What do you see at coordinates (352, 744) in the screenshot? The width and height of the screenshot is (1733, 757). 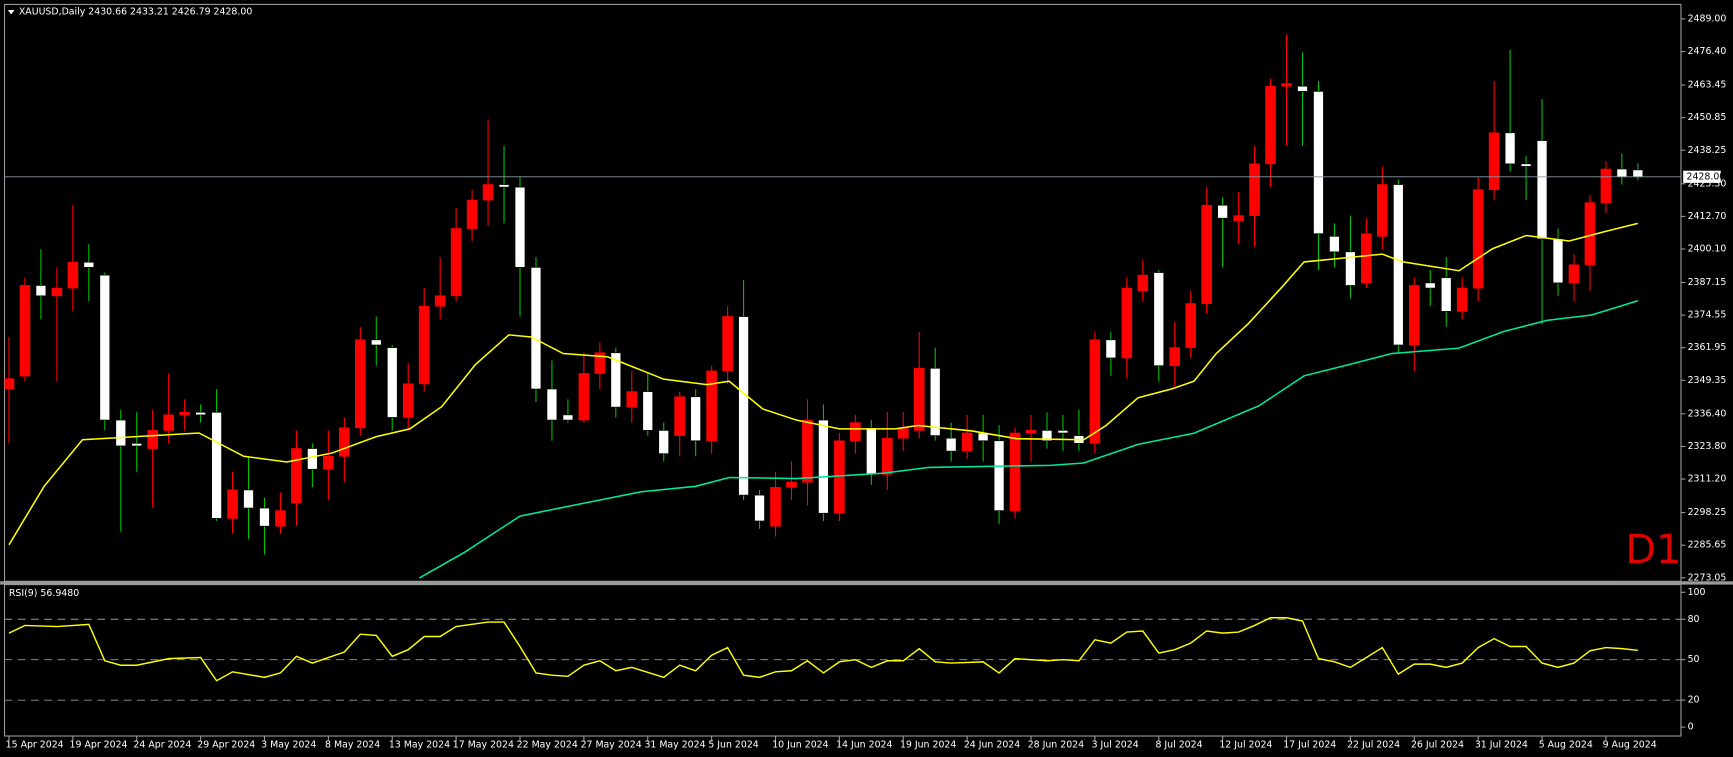 I see `x-tick-label: 8 May 2024` at bounding box center [352, 744].